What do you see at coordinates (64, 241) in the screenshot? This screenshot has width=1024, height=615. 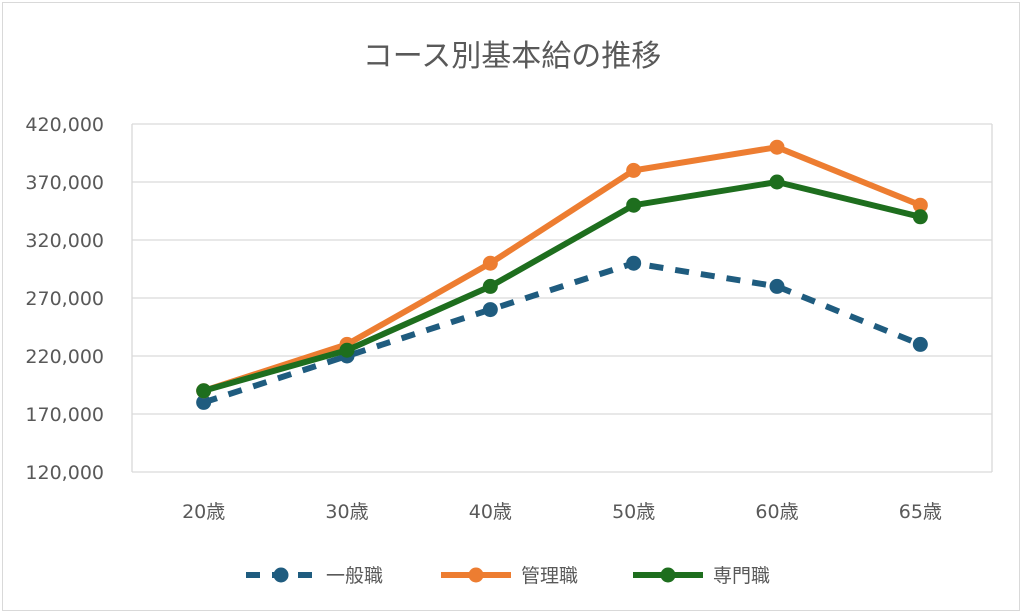 I see `y-tick-label: 320,000` at bounding box center [64, 241].